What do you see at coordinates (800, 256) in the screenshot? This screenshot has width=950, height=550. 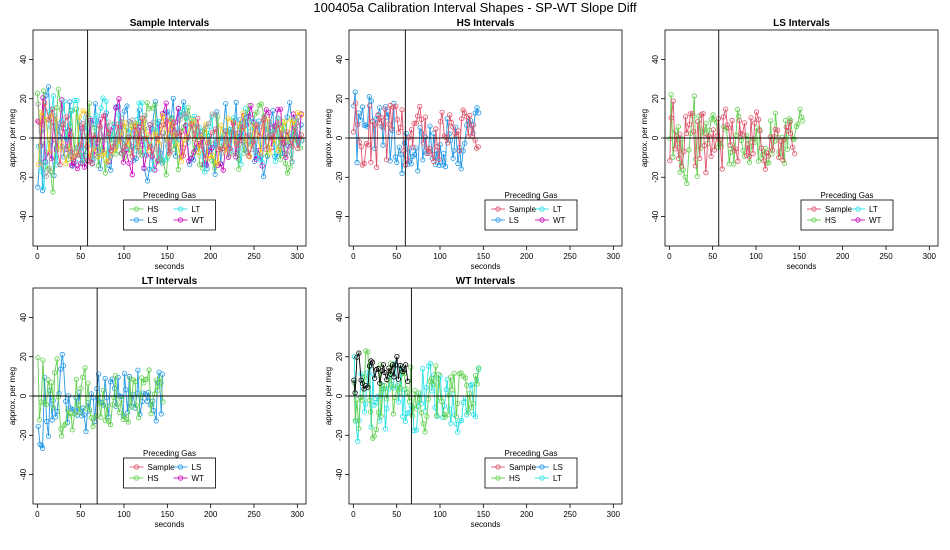 I see `ls-intervals-x-tick-label: 150` at bounding box center [800, 256].